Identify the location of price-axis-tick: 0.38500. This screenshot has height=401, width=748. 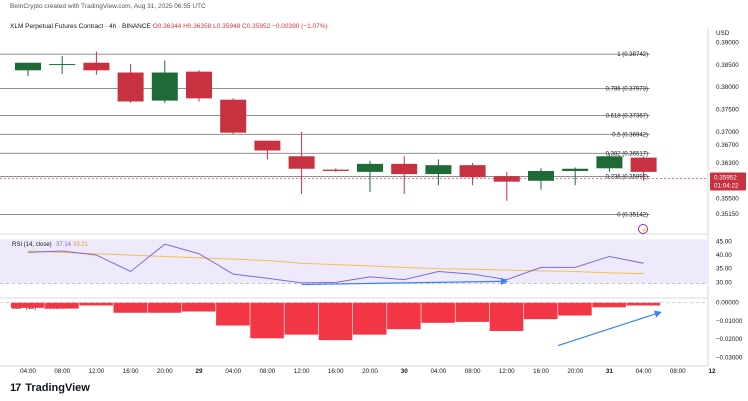
(727, 65).